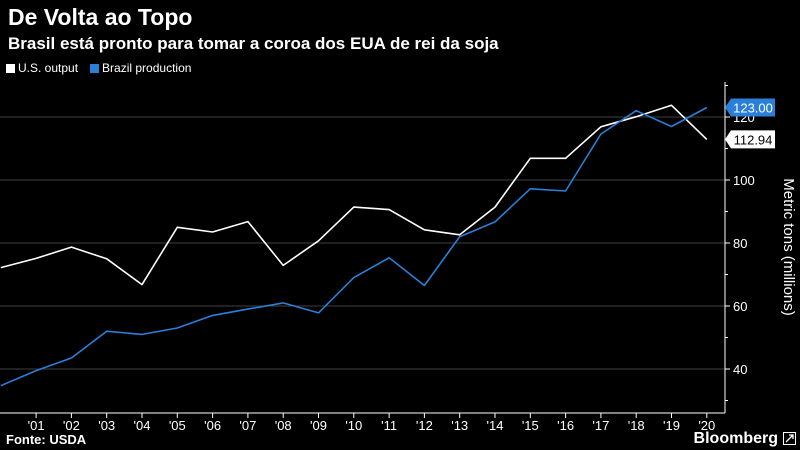 Image resolution: width=800 pixels, height=450 pixels. Describe the element at coordinates (671, 425) in the screenshot. I see `x-tick-label: '19` at that location.